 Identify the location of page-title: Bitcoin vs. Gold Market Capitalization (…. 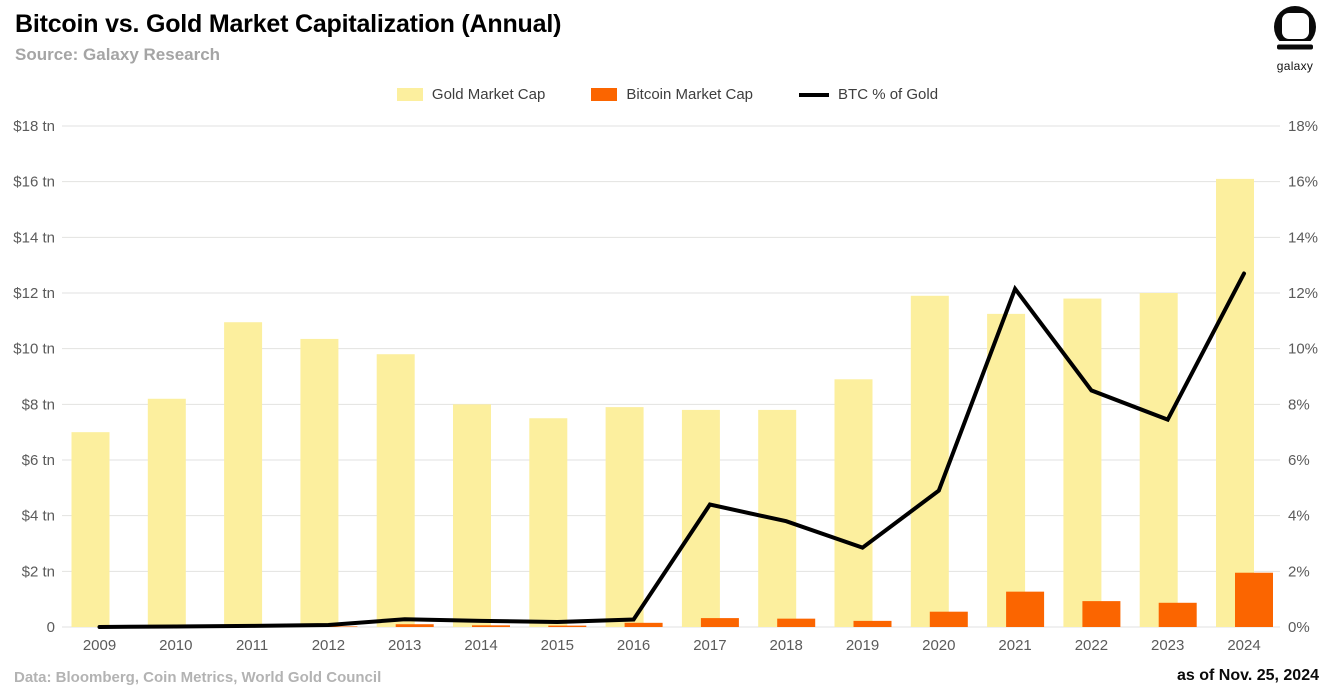
(288, 24).